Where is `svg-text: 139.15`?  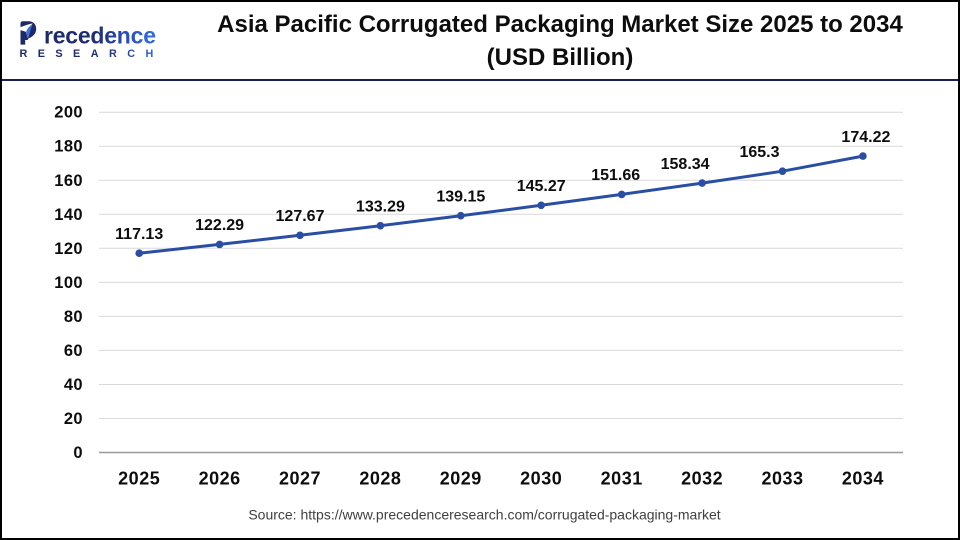
svg-text: 139.15 is located at coordinates (460, 196).